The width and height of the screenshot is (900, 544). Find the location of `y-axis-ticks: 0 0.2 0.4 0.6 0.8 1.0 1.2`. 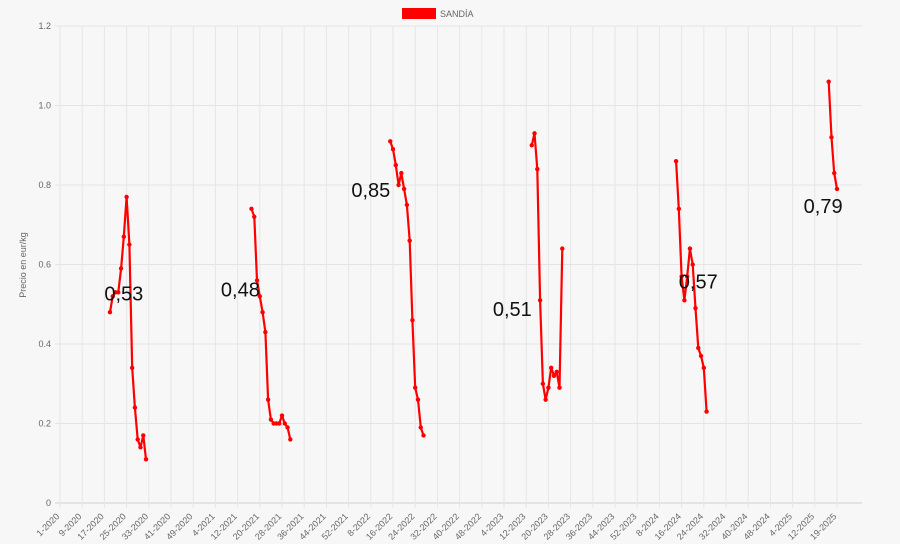

y-axis-ticks: 0 0.2 0.4 0.6 0.8 1.0 1.2 is located at coordinates (44, 264).